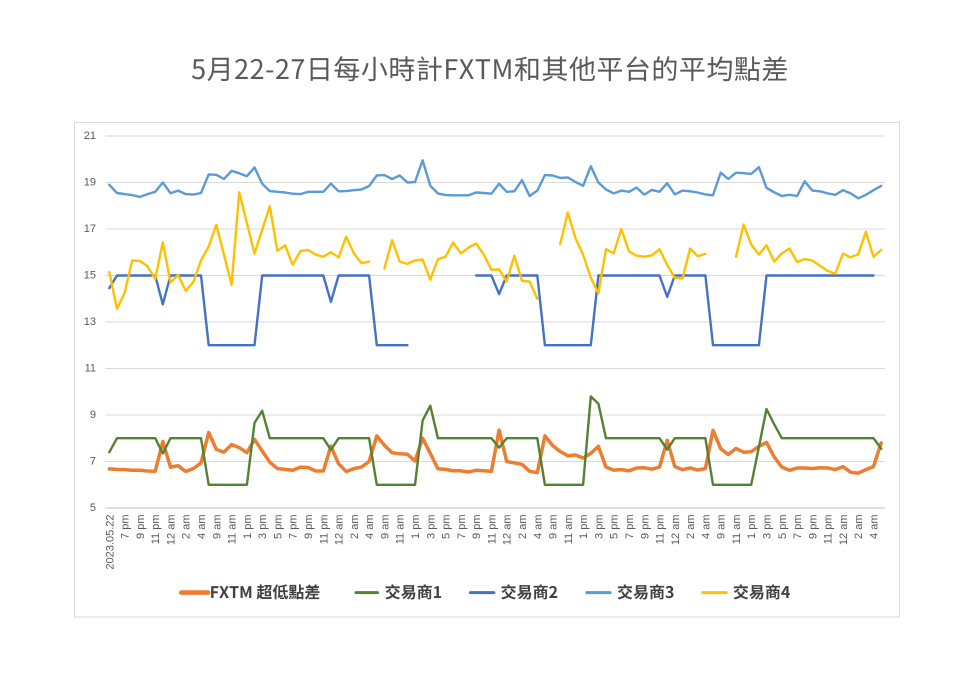 The width and height of the screenshot is (980, 690). Describe the element at coordinates (90, 276) in the screenshot. I see `svg-text: 15` at that location.